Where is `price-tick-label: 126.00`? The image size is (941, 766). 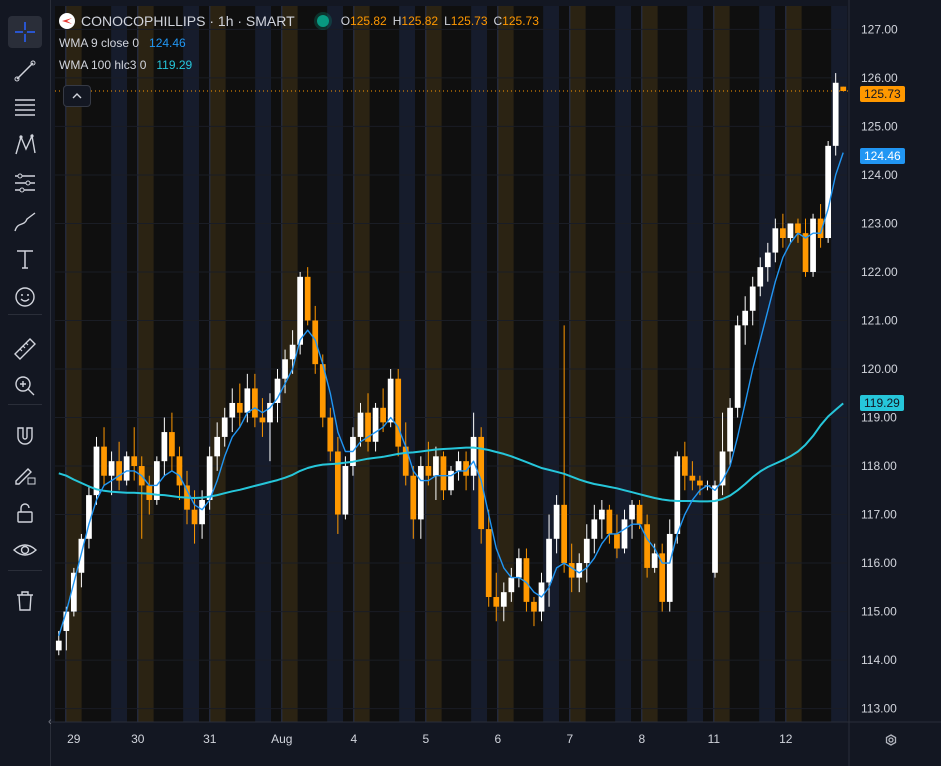
price-tick-label: 126.00 is located at coordinates (879, 78).